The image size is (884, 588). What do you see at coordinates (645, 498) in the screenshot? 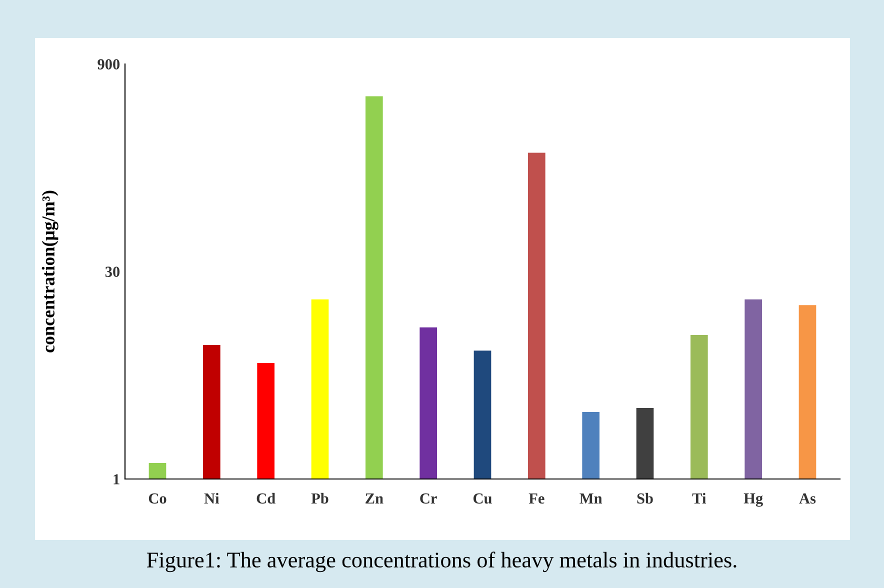
I see `x-tick-label: Sb` at bounding box center [645, 498].